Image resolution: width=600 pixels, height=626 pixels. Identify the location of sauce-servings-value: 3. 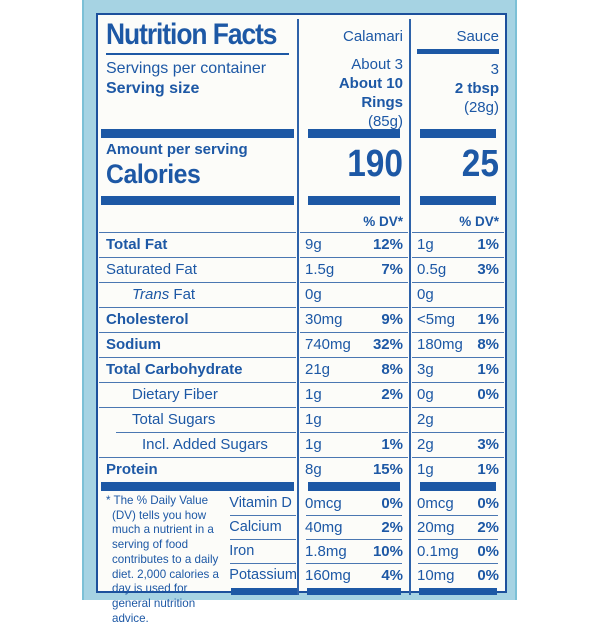
(494, 69).